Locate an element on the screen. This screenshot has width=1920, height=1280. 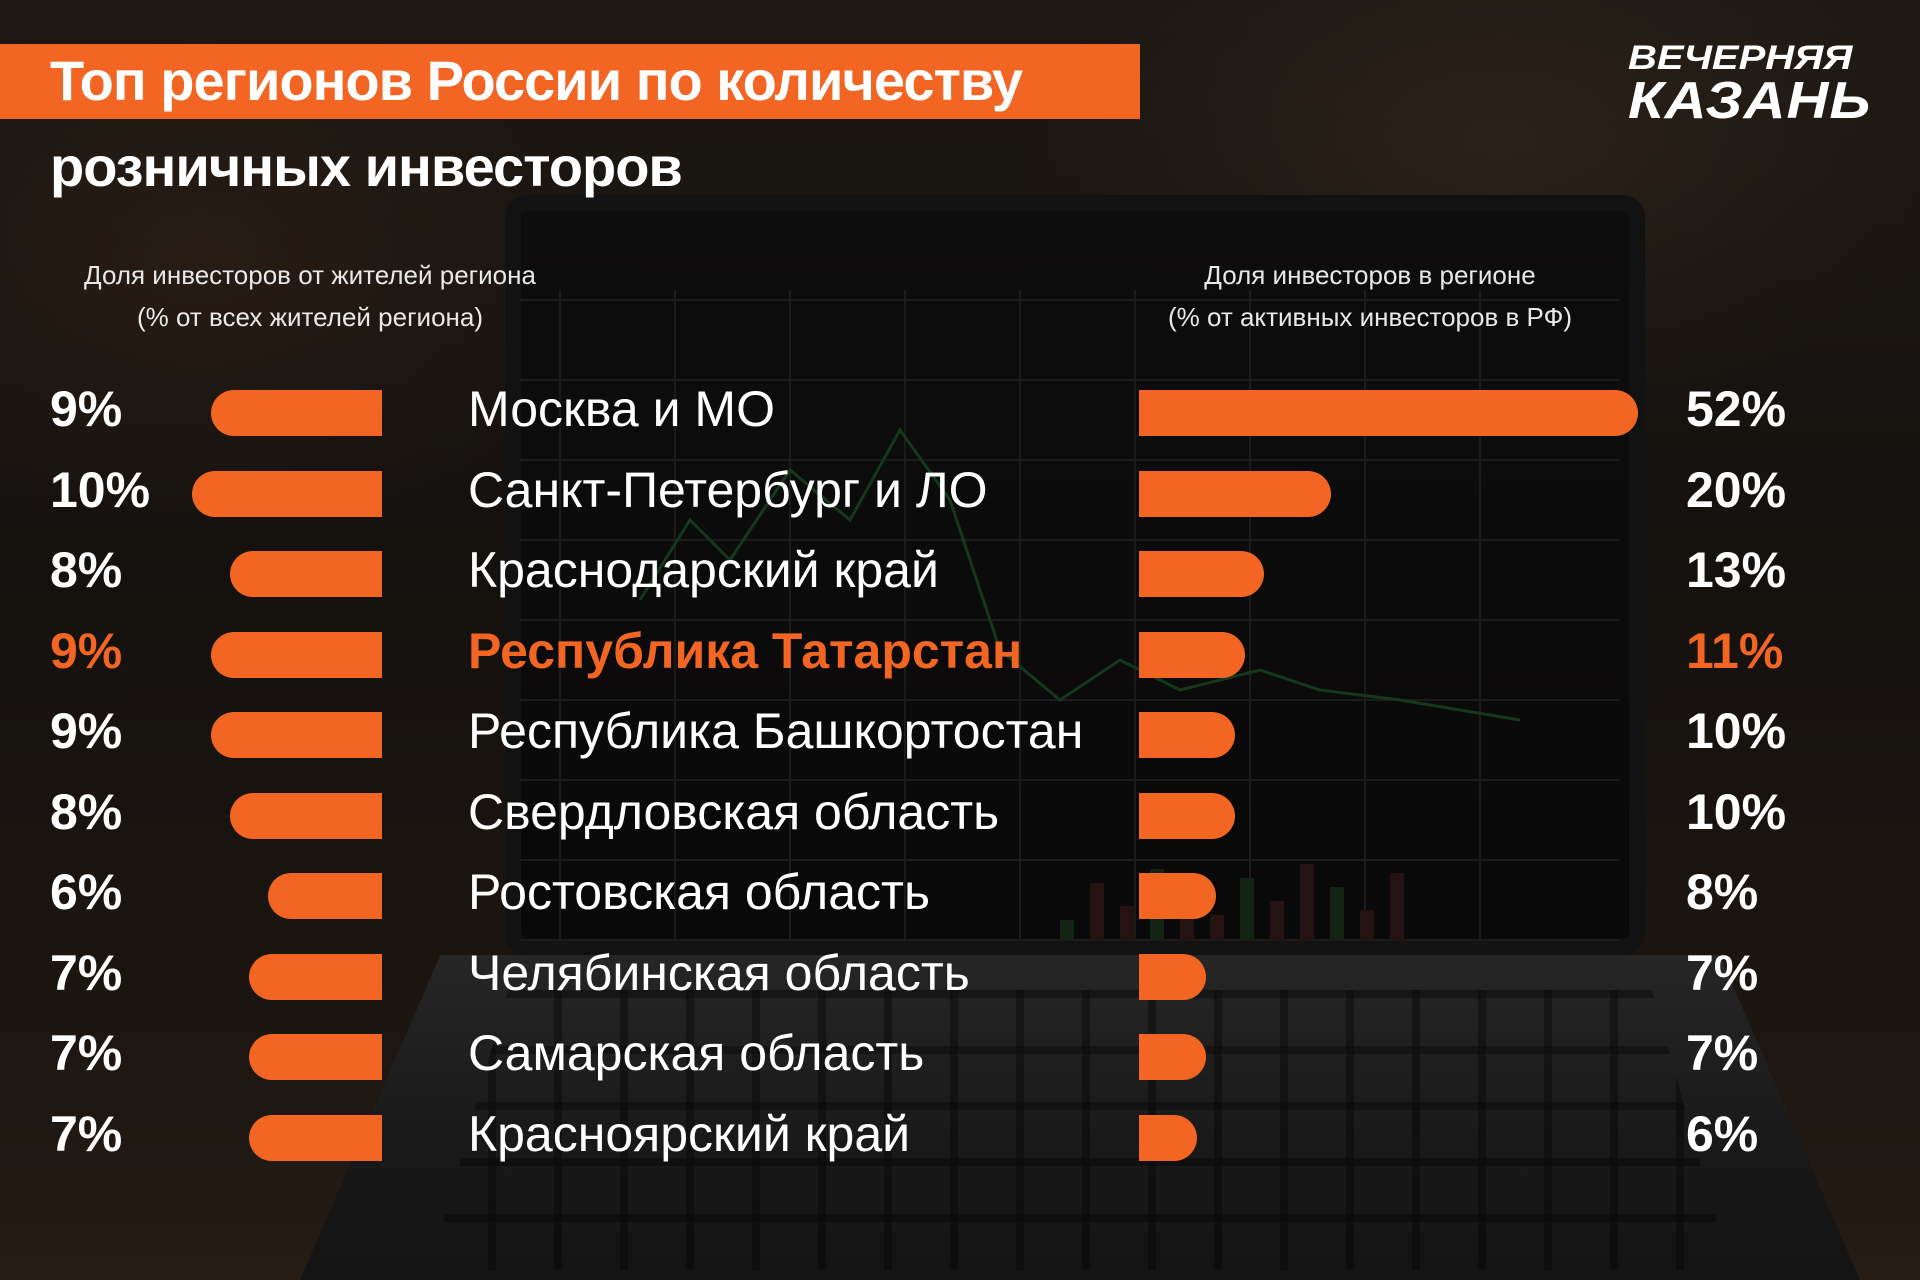
chart-row: 8% Свердловская область 10% is located at coordinates (960, 811).